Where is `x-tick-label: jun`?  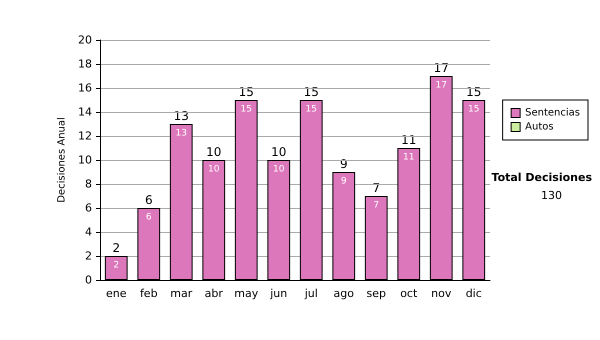 x-tick-label: jun is located at coordinates (278, 293).